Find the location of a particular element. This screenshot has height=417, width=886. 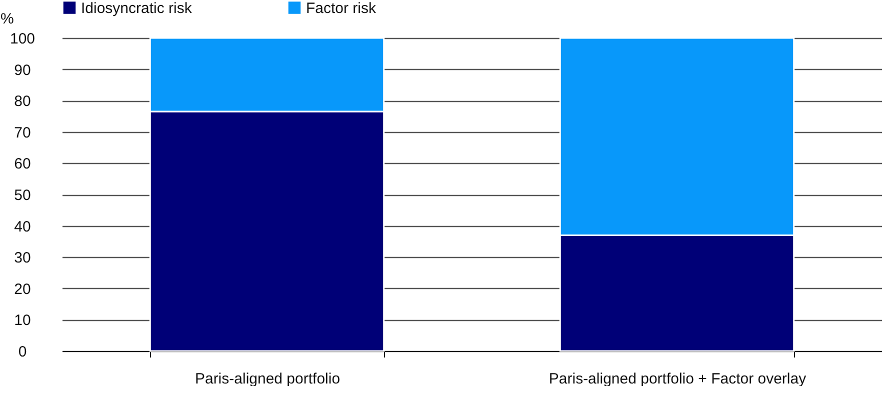

y-tick-label: 80 is located at coordinates (22, 101).